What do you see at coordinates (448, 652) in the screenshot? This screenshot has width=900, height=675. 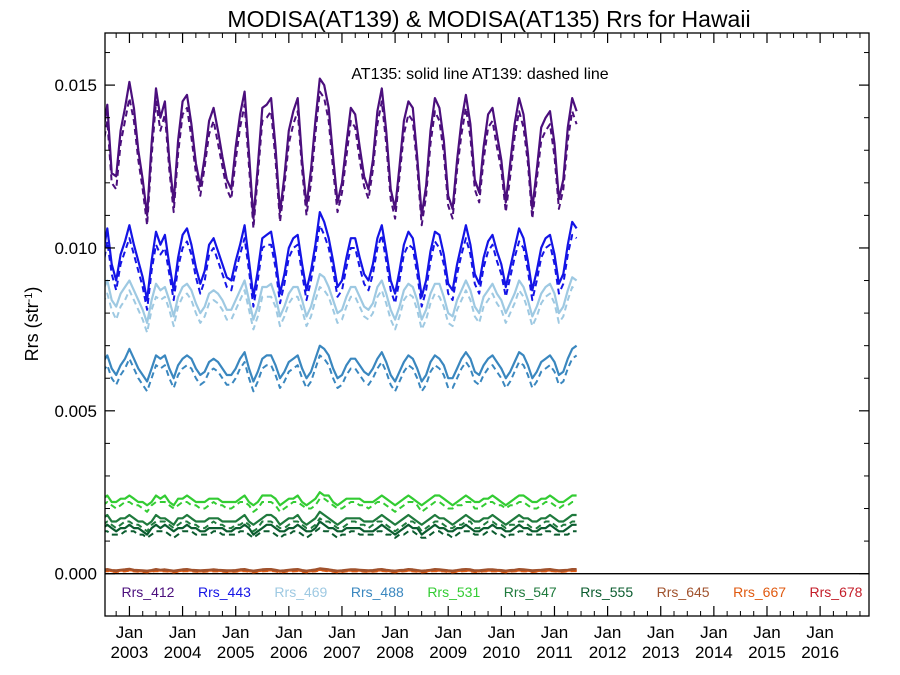 I see `x-tick-label-year: 2009` at bounding box center [448, 652].